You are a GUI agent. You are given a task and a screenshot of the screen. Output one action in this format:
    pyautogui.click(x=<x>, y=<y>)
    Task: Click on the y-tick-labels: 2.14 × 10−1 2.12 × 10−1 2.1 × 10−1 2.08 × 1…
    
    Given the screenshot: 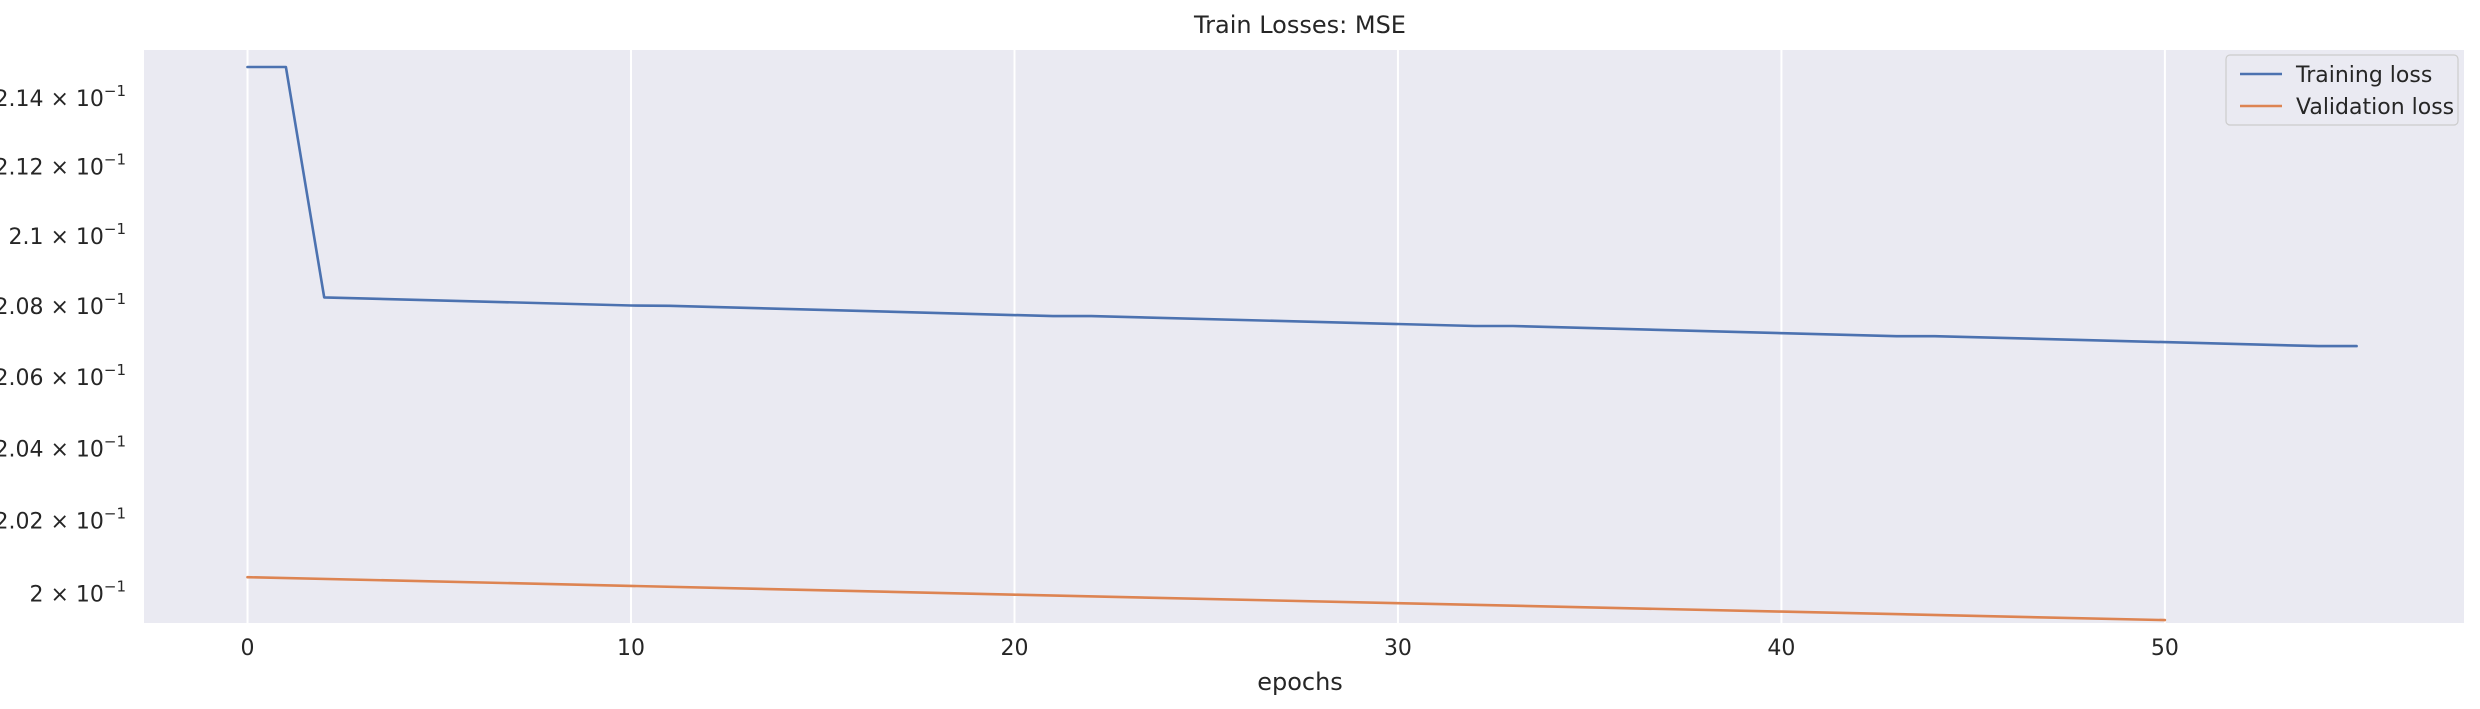 What is the action you would take?
    pyautogui.click(x=63, y=345)
    